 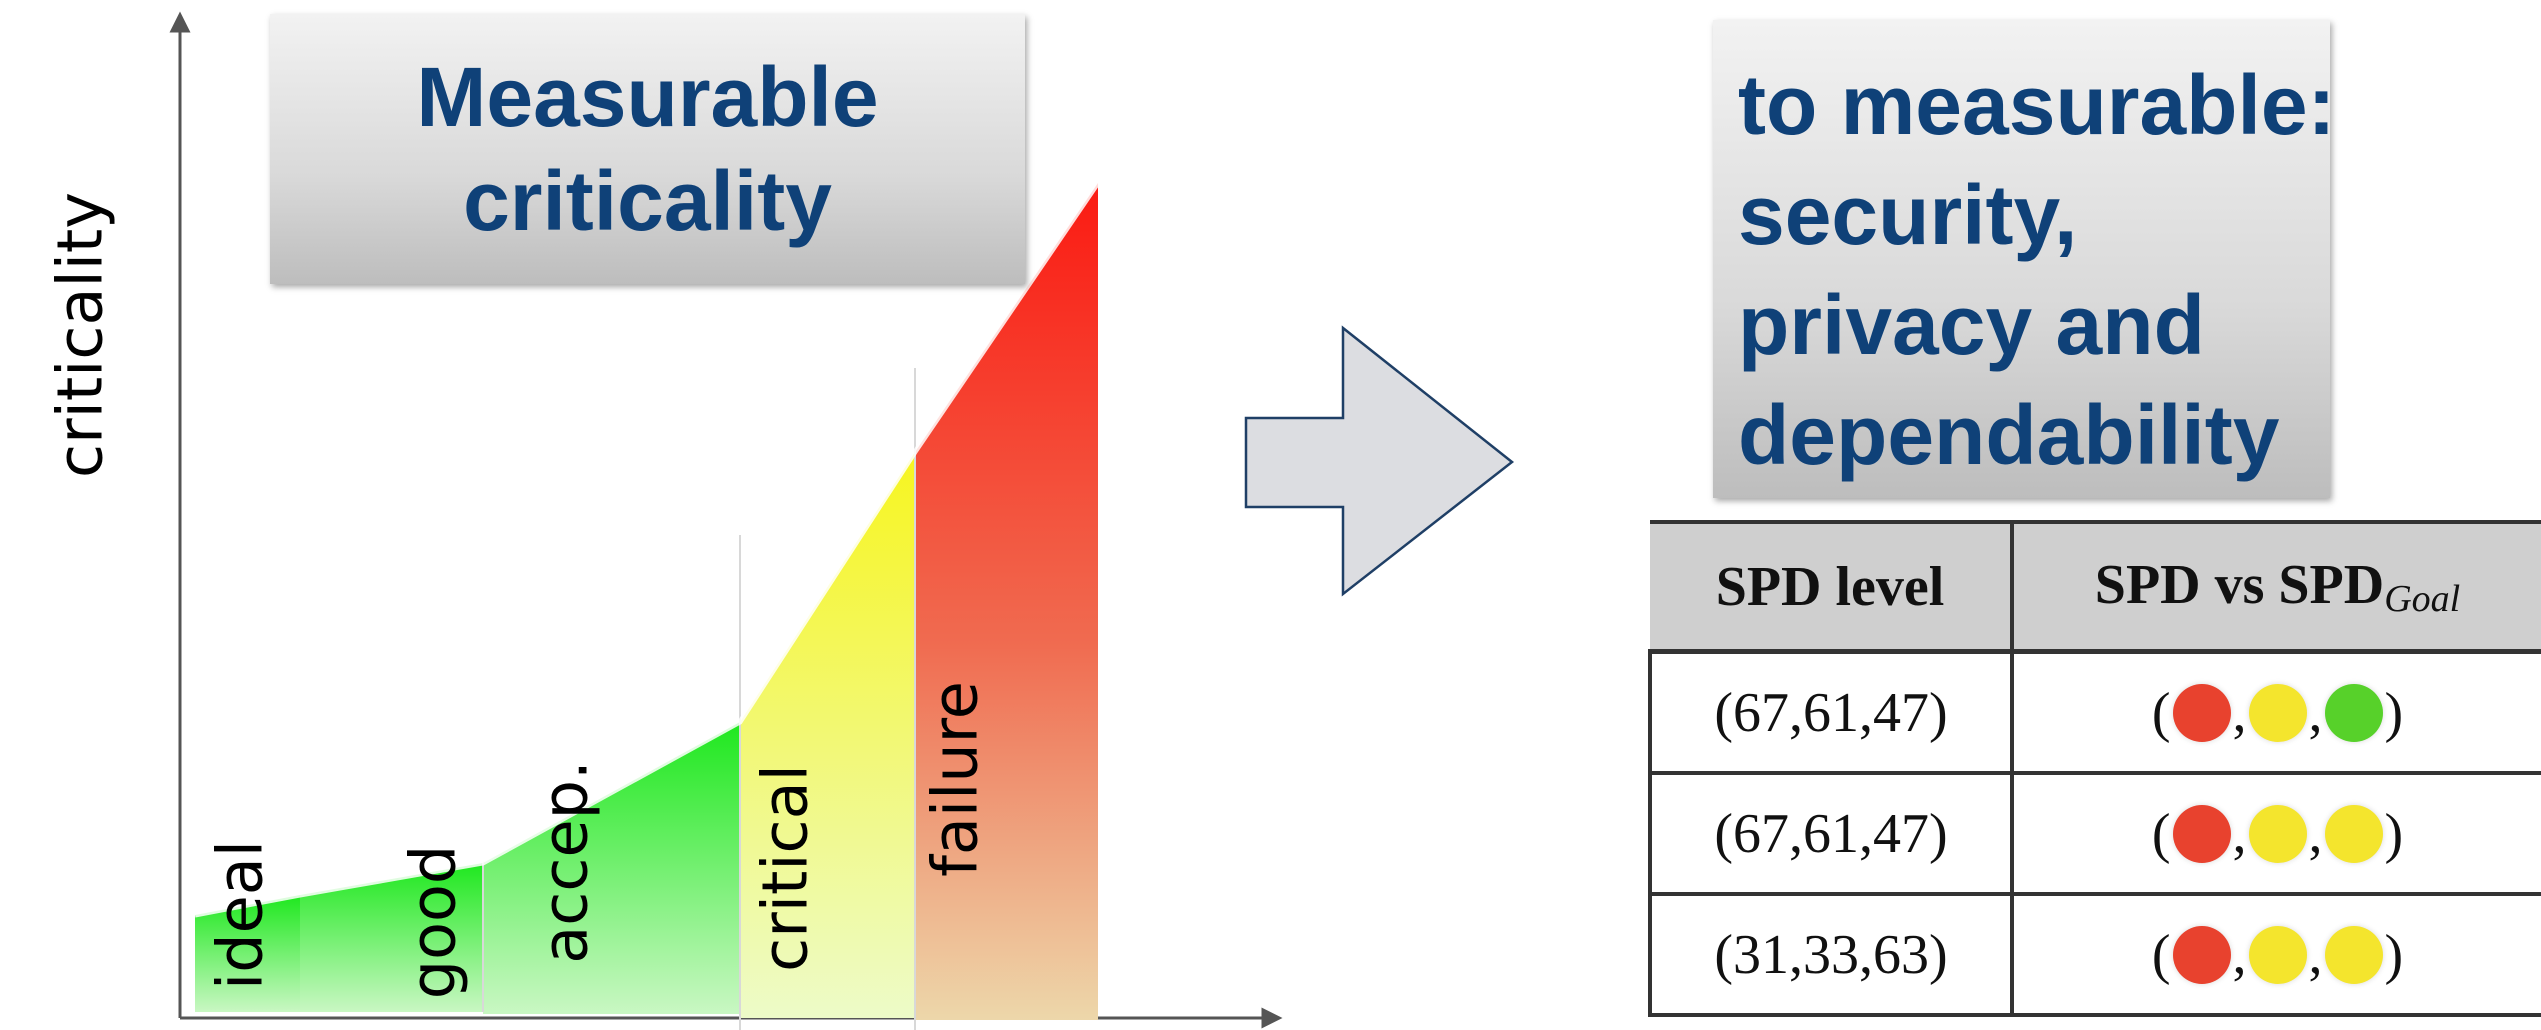 What do you see at coordinates (240, 915) in the screenshot?
I see `zone-label-ideal: ideal` at bounding box center [240, 915].